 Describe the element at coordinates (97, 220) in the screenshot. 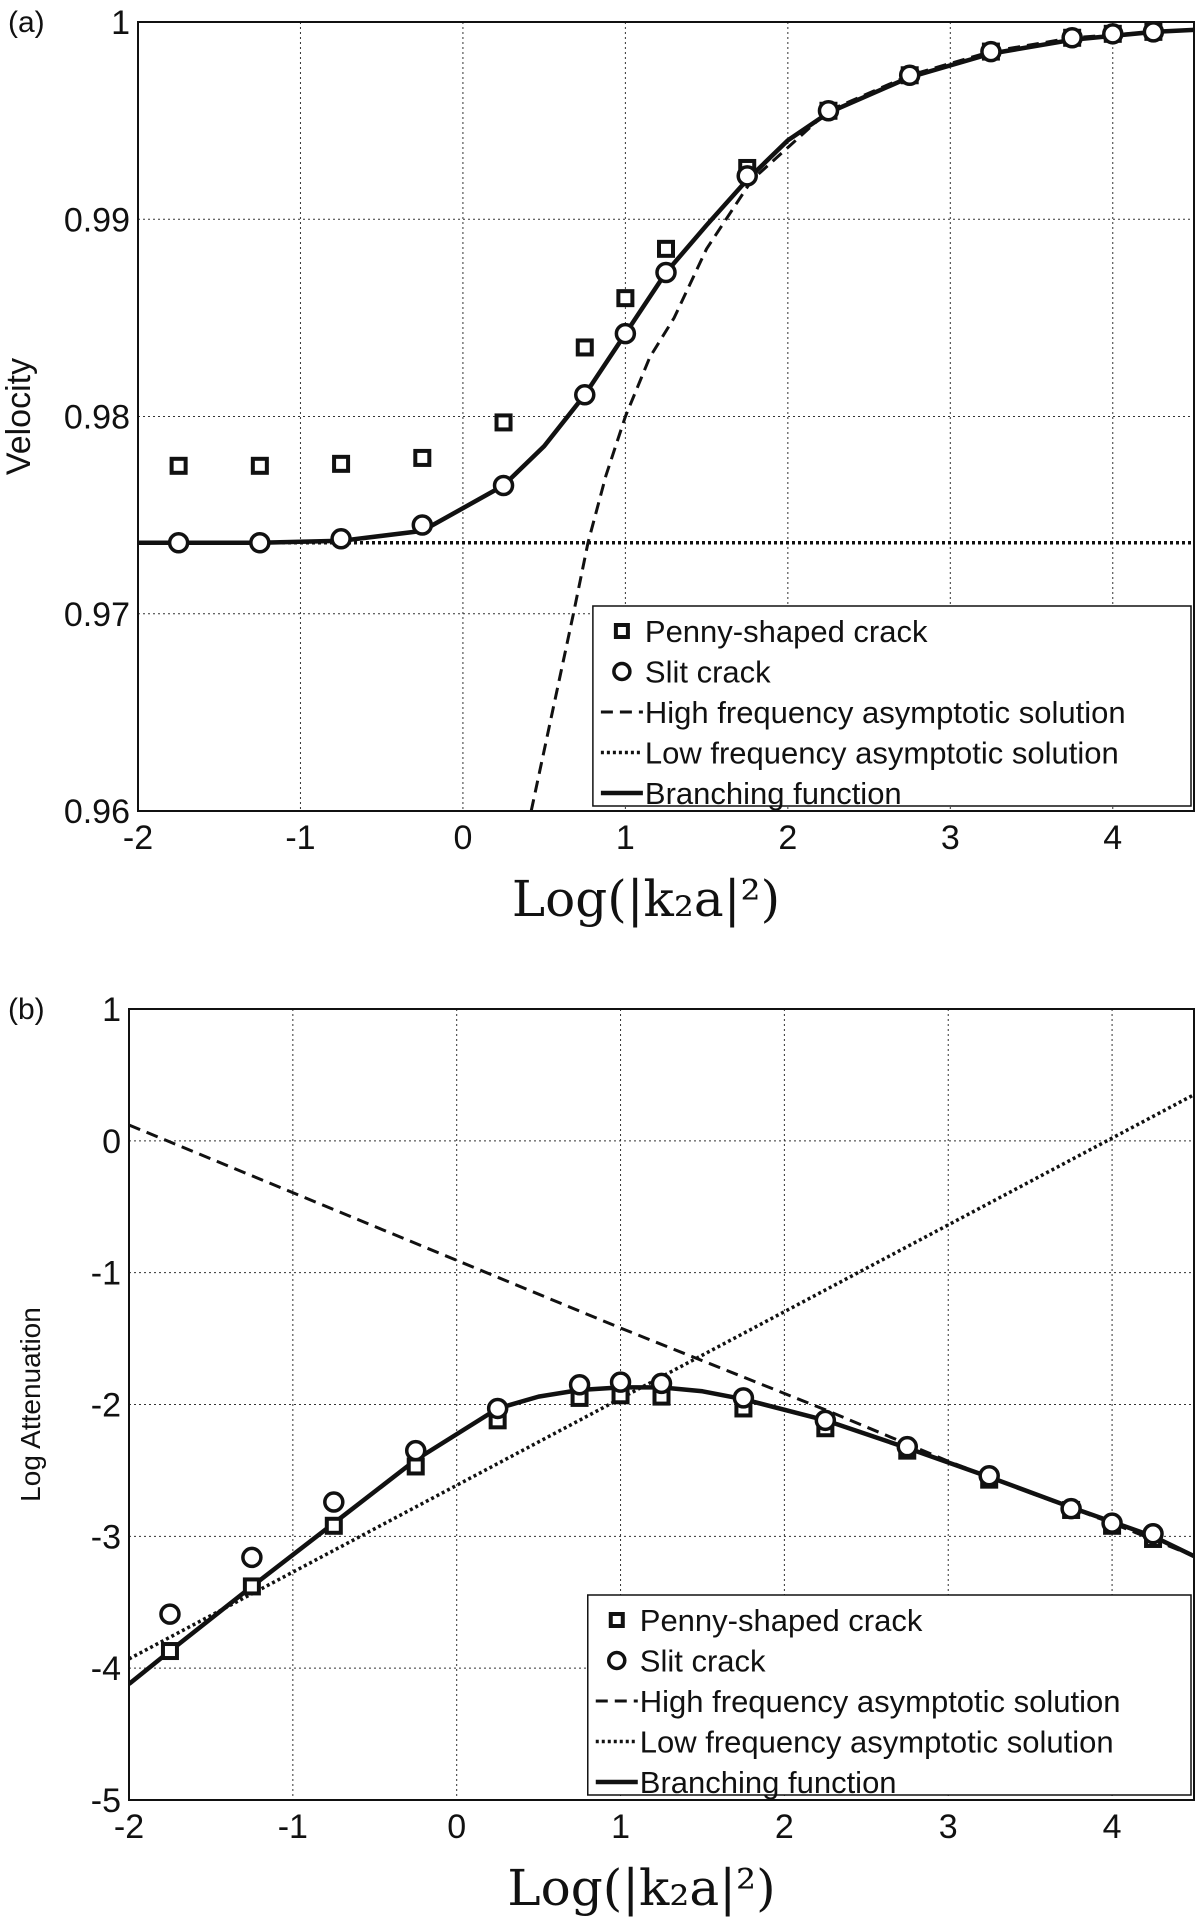

I see `y-tick-label: 0.99` at that location.